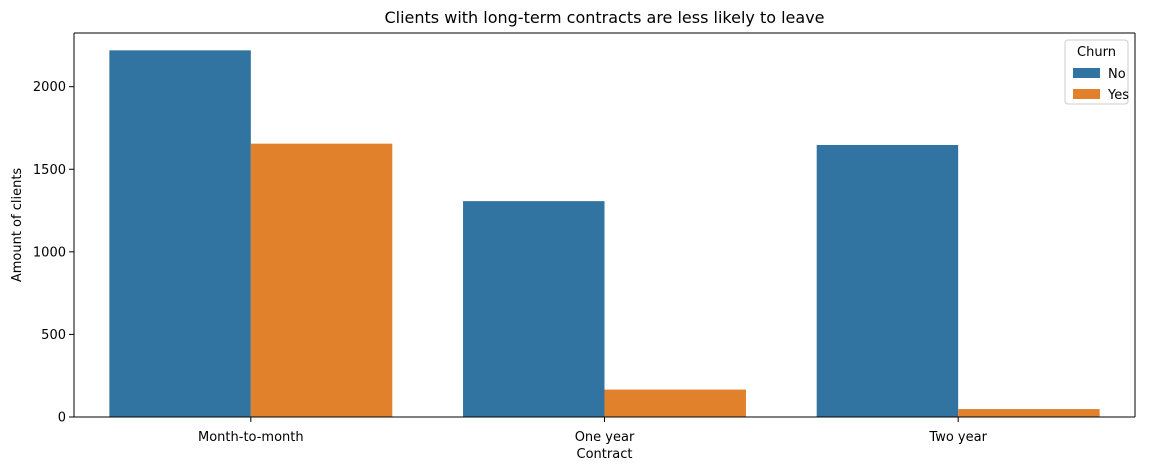  Describe the element at coordinates (605, 454) in the screenshot. I see `x-axis-label: Contract` at that location.